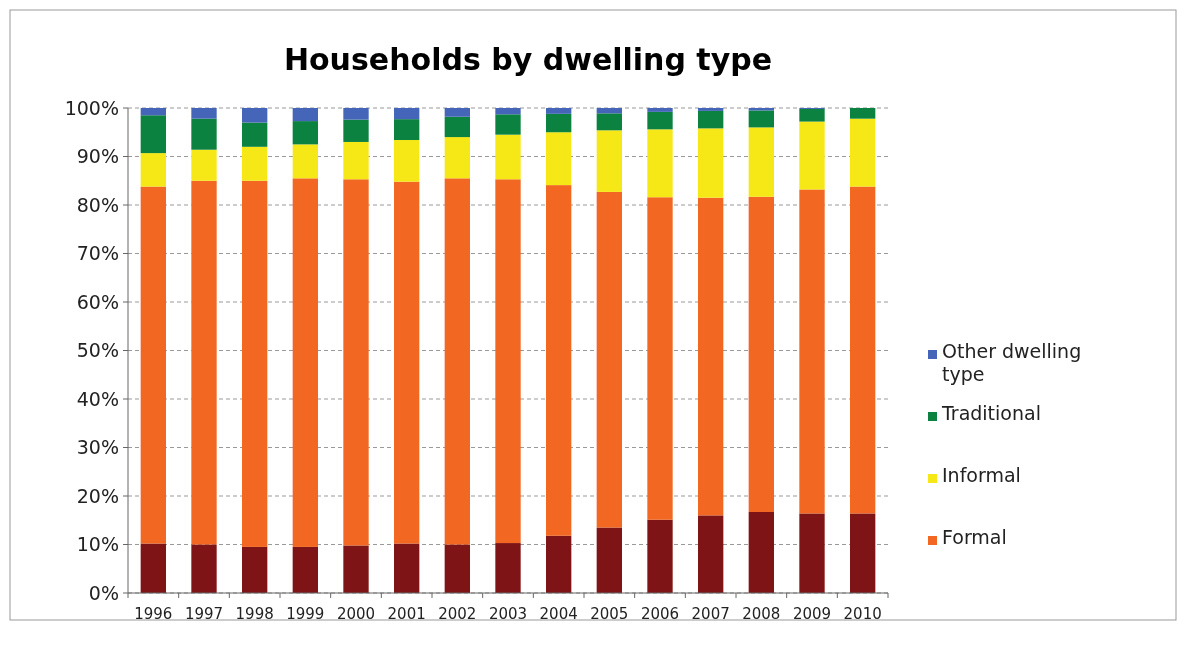  What do you see at coordinates (153, 614) in the screenshot?
I see `x-tick-label: 1996` at bounding box center [153, 614].